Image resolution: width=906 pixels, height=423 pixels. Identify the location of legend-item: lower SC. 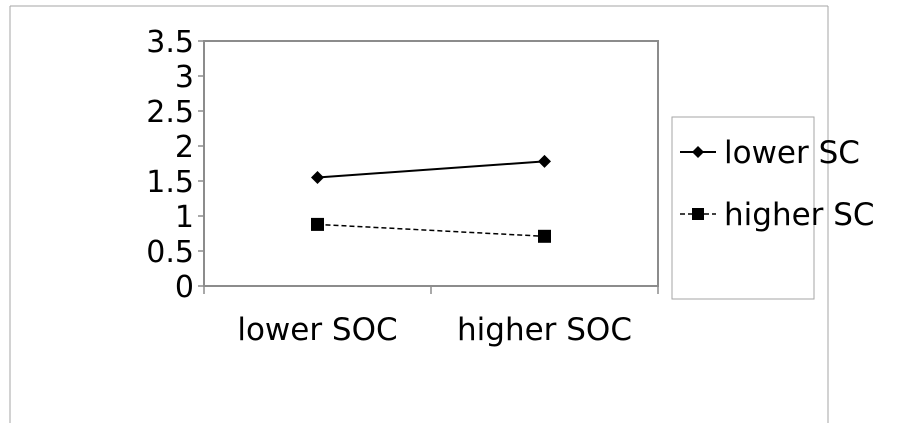
(770, 153).